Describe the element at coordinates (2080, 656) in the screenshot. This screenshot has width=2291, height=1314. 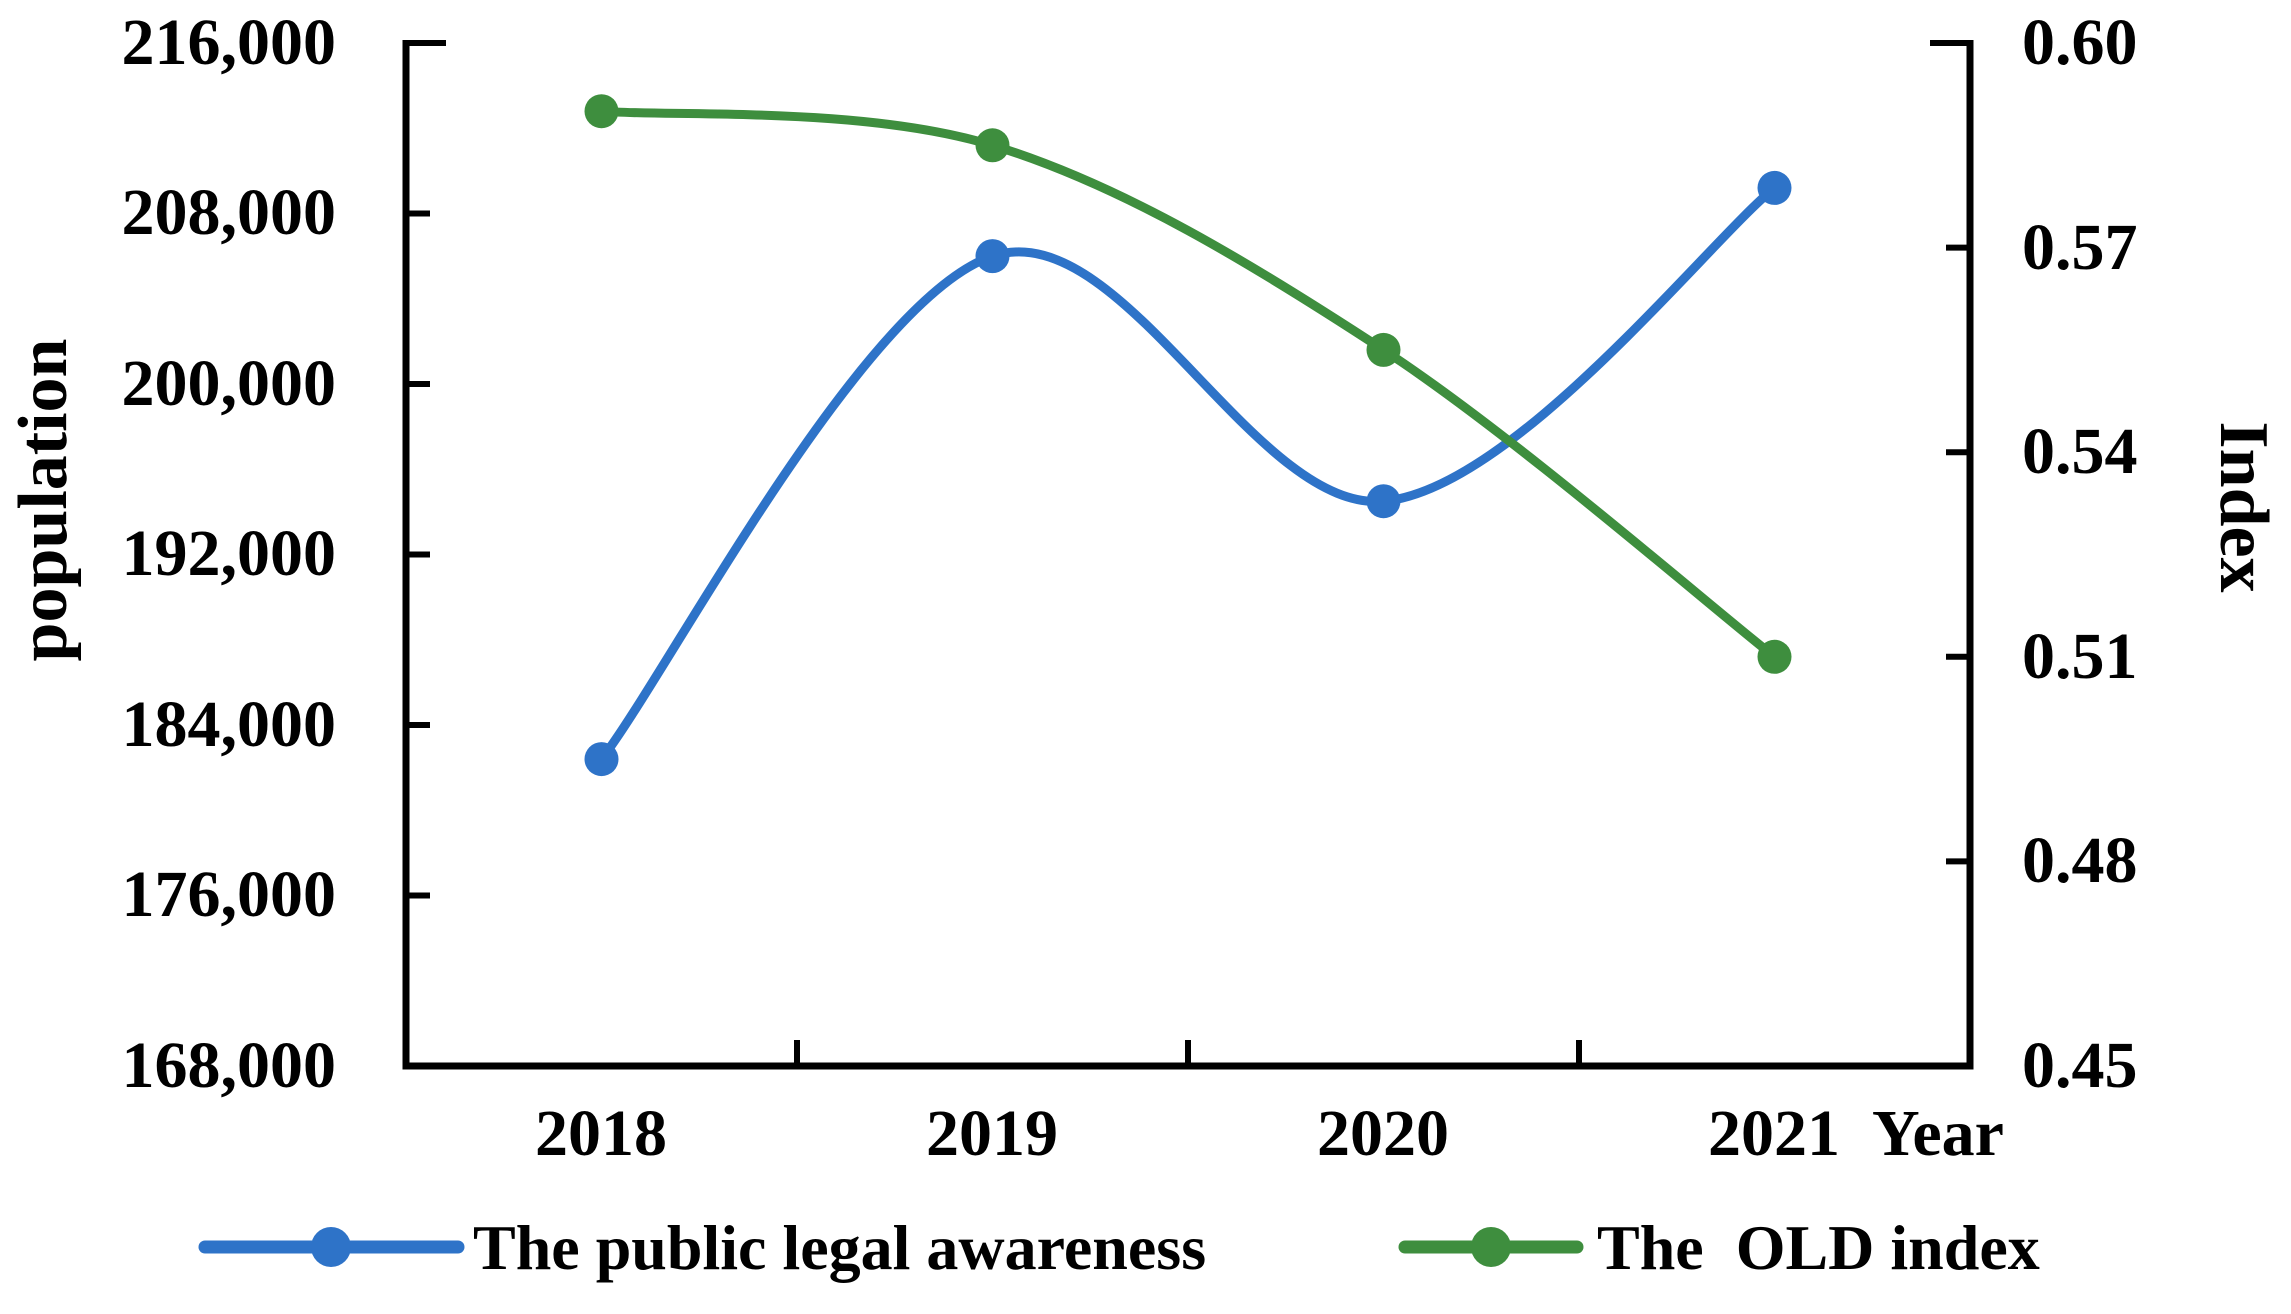
I see `right-axis-tick-label: 0.51` at that location.